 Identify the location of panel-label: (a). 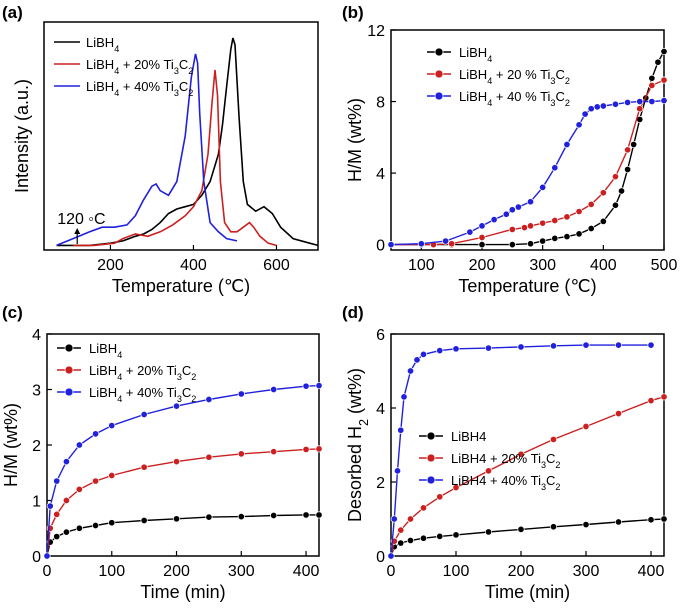
(12, 12).